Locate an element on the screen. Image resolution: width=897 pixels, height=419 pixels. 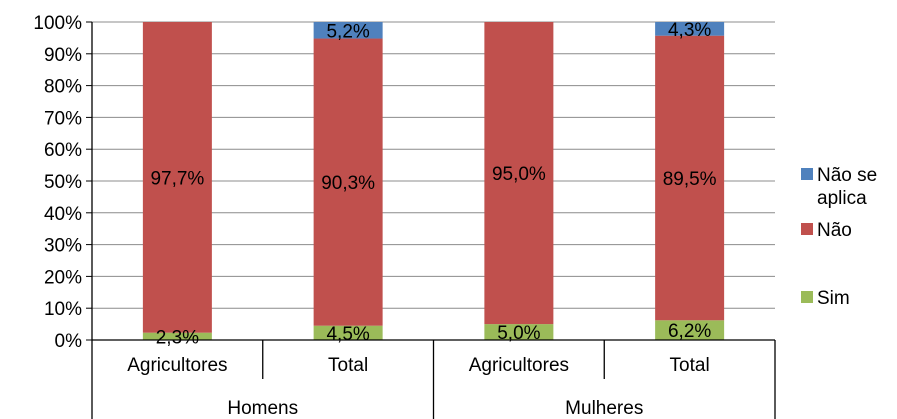
data-label: 95,0% is located at coordinates (519, 174).